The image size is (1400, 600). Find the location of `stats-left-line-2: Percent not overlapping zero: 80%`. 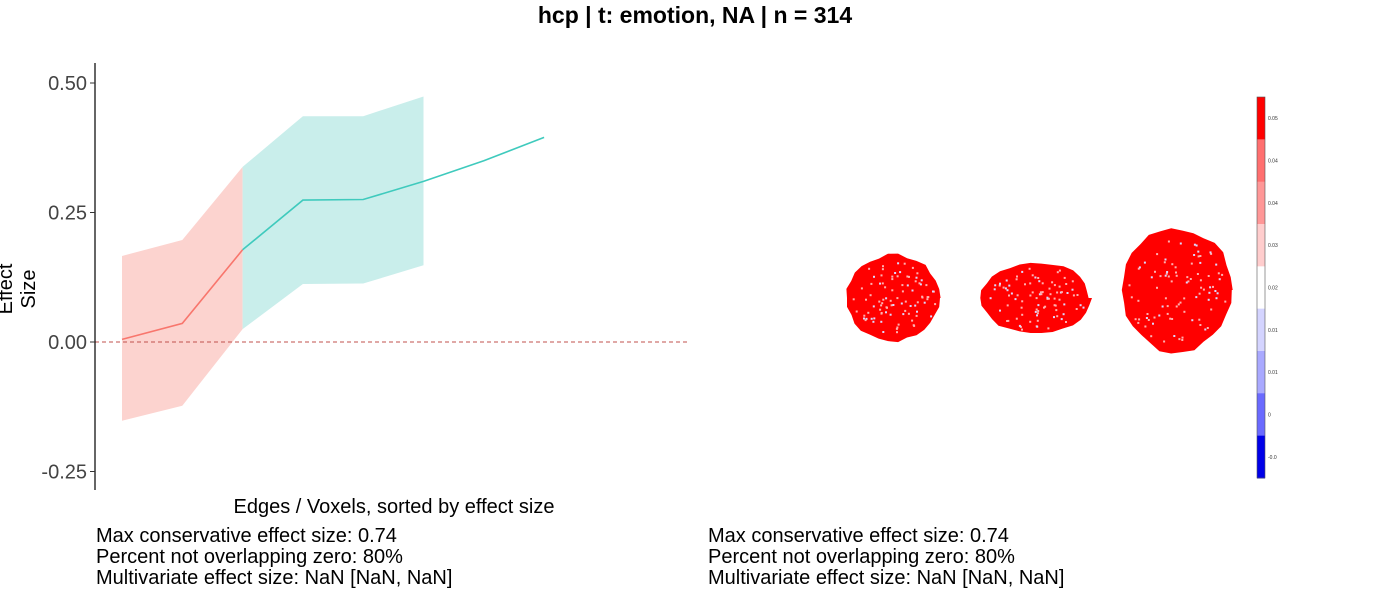

stats-left-line-2: Percent not overlapping zero: 80% is located at coordinates (249, 557).